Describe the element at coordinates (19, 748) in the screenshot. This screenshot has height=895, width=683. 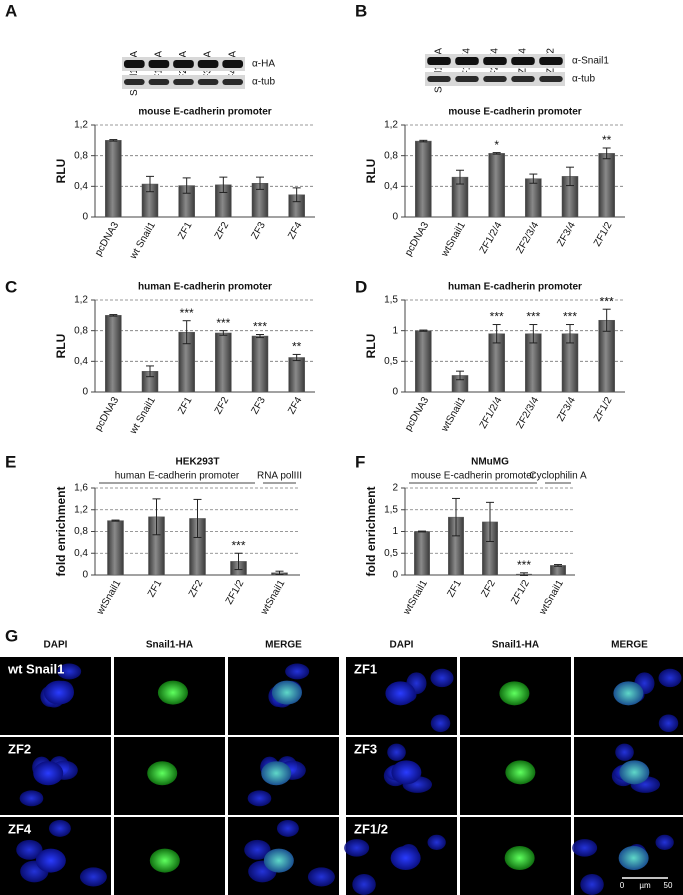
I see `row-label: ZF2` at that location.